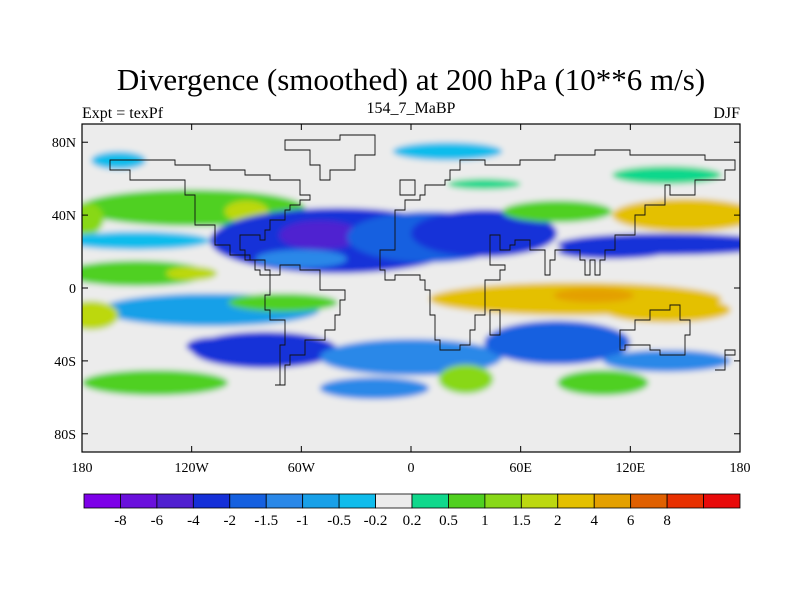  What do you see at coordinates (726, 113) in the screenshot?
I see `right-subtitle: DJF` at bounding box center [726, 113].